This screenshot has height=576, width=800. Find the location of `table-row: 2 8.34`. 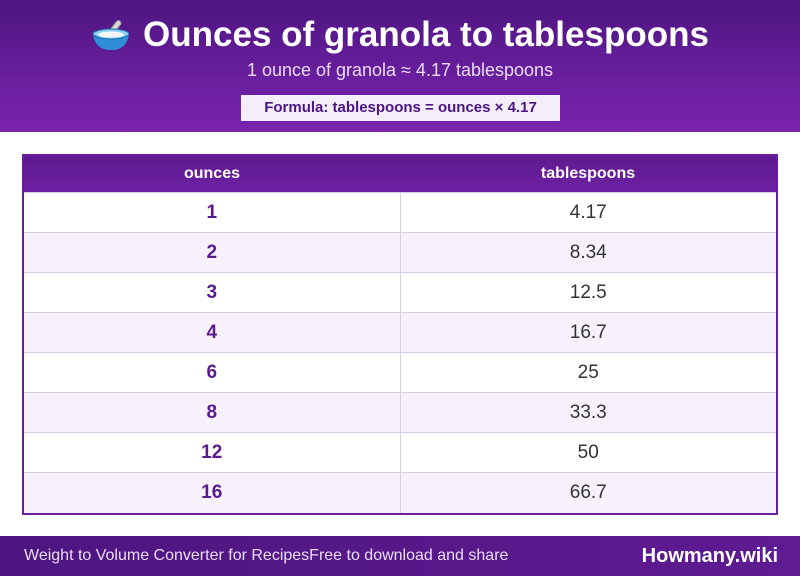

table-row: 2 8.34 is located at coordinates (400, 252).